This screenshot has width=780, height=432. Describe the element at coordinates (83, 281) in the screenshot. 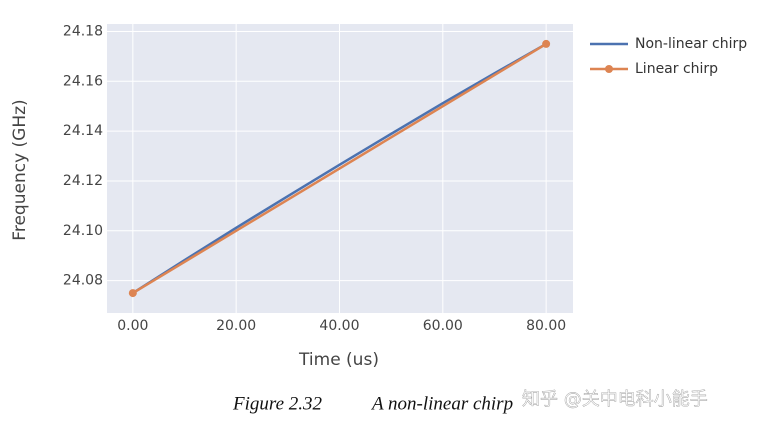

I see `y-tick-label: 24.08` at that location.